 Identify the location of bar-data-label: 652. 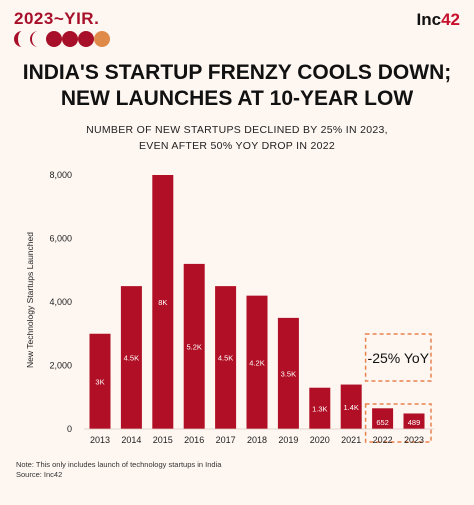
(382, 422).